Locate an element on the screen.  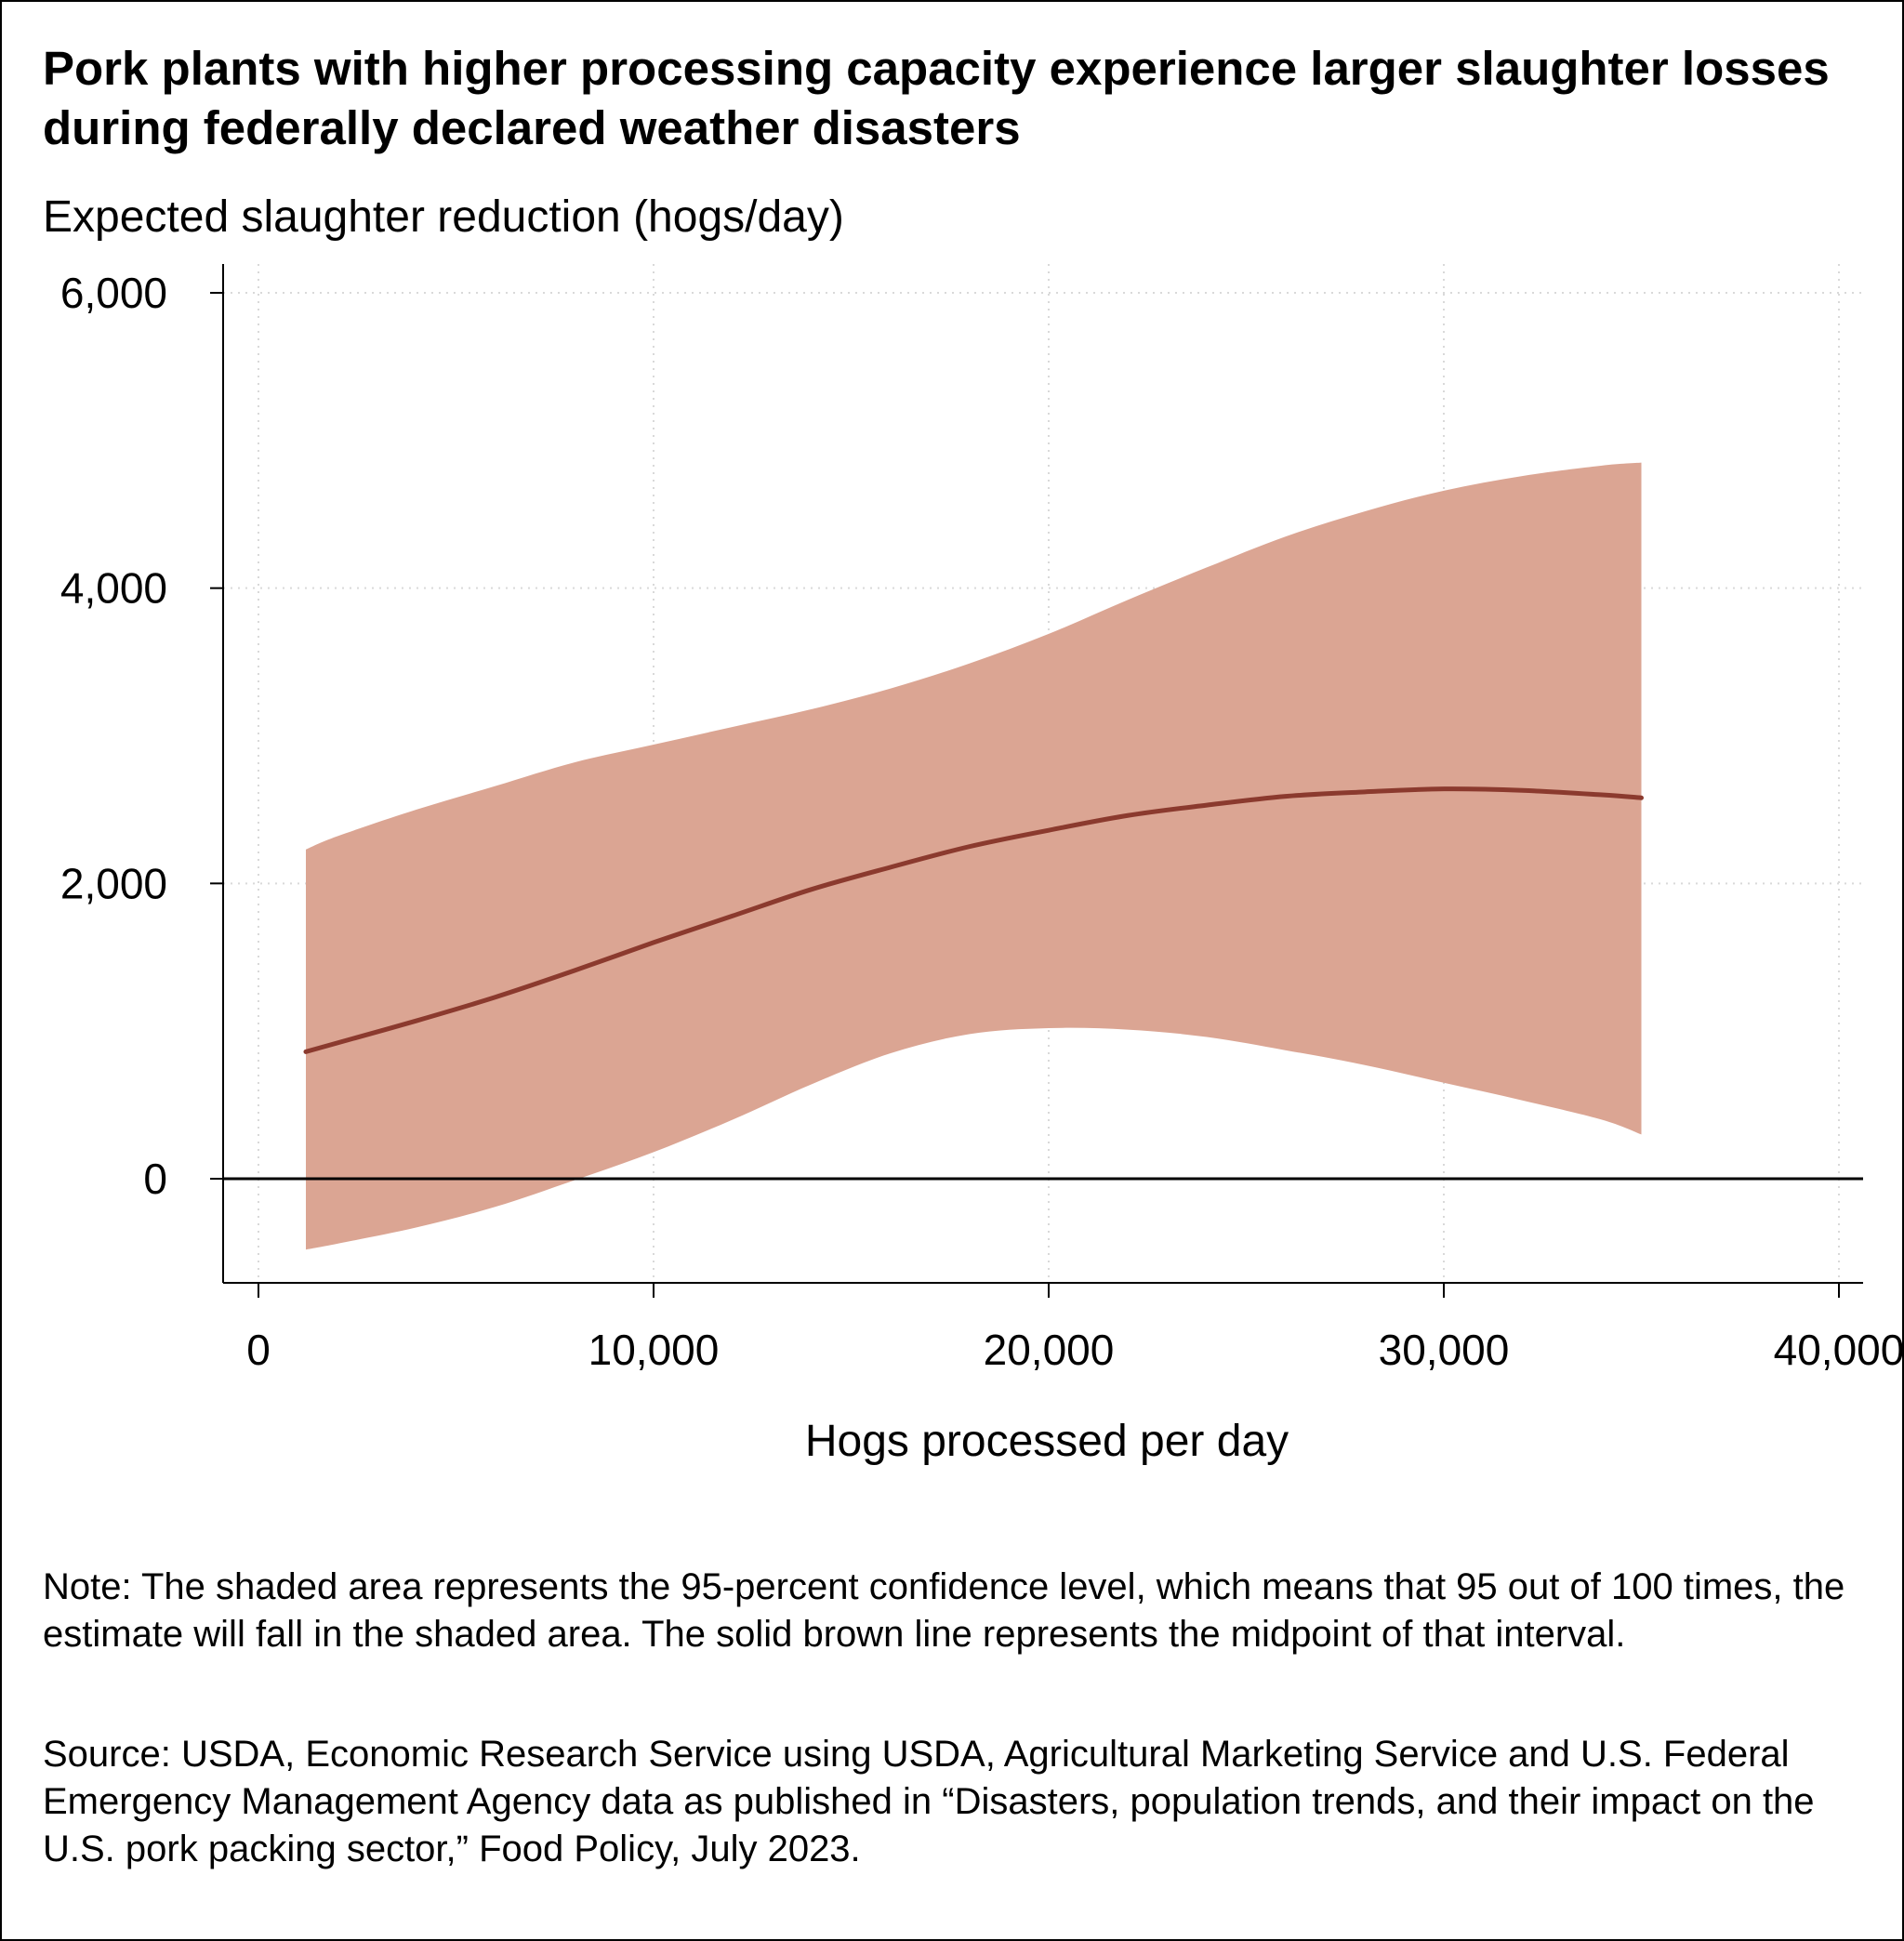
y-tick-label: 2,000 is located at coordinates (113, 883).